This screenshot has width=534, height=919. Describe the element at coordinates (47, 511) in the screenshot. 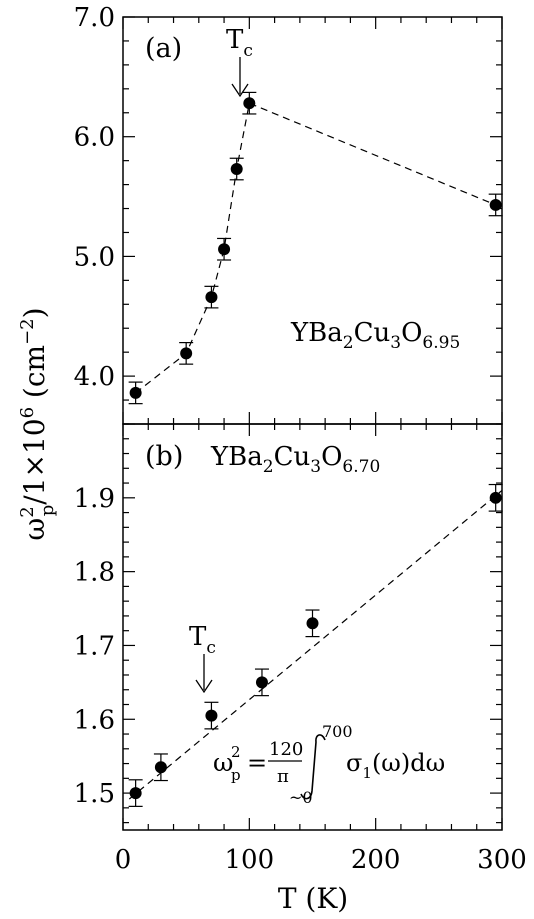

I see `y-label-sub: p` at that location.